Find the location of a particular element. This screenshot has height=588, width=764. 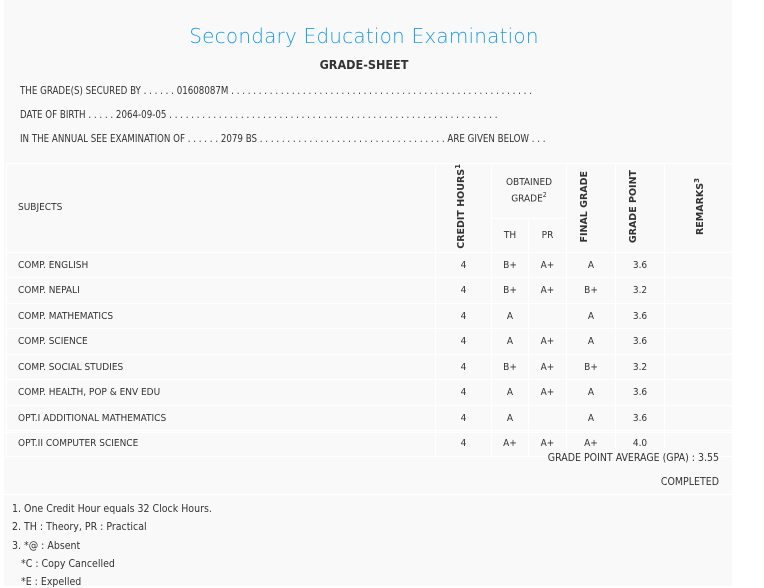

cell-subject: COMP. HEALTH, POP & ENV EDU is located at coordinates (221, 392).